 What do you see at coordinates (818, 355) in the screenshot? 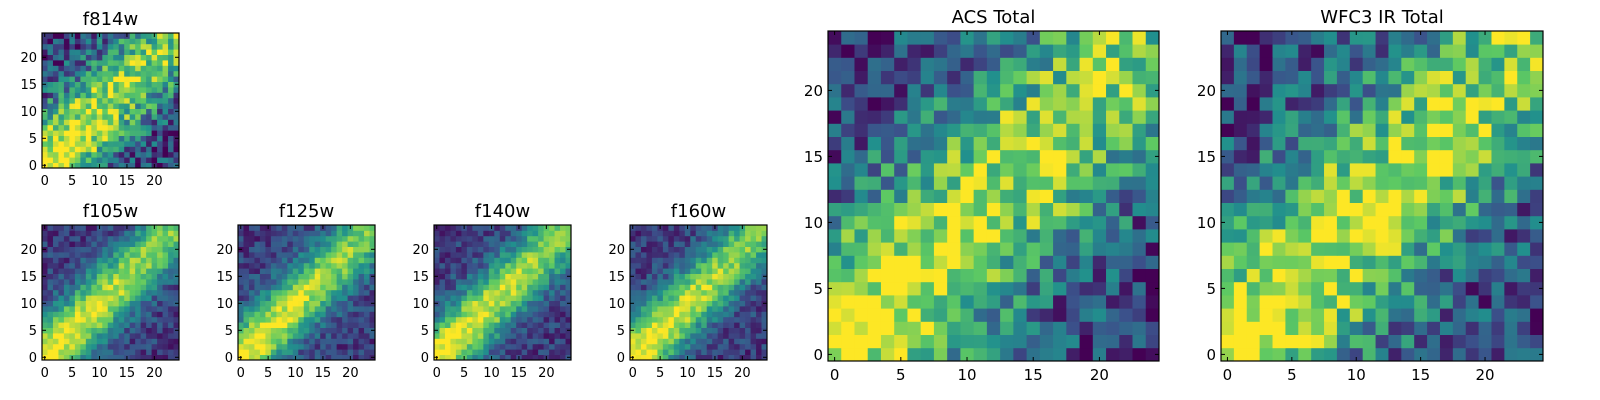
I see `y-tick-label: 0` at bounding box center [818, 355].